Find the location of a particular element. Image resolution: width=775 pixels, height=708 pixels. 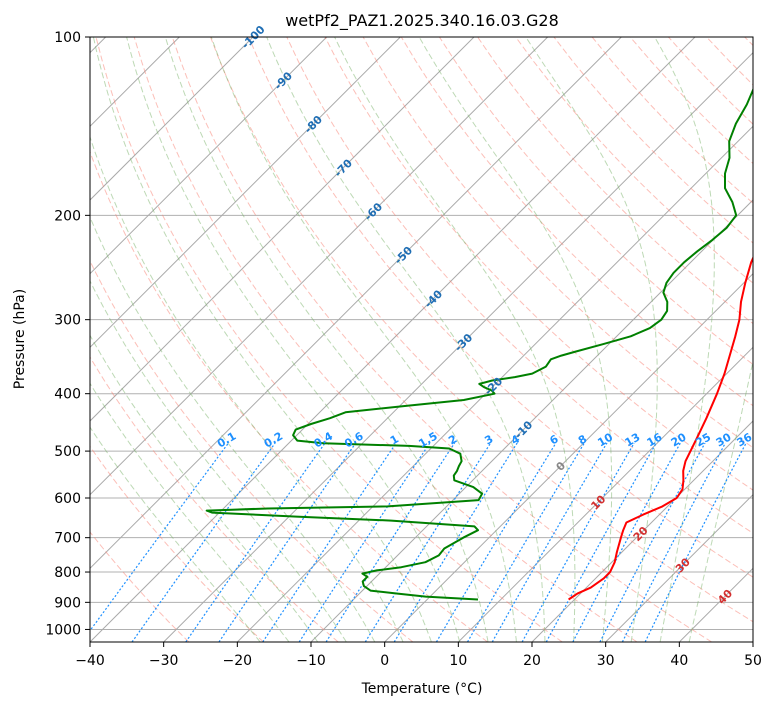

x-tick-label: 0 is located at coordinates (384, 661).